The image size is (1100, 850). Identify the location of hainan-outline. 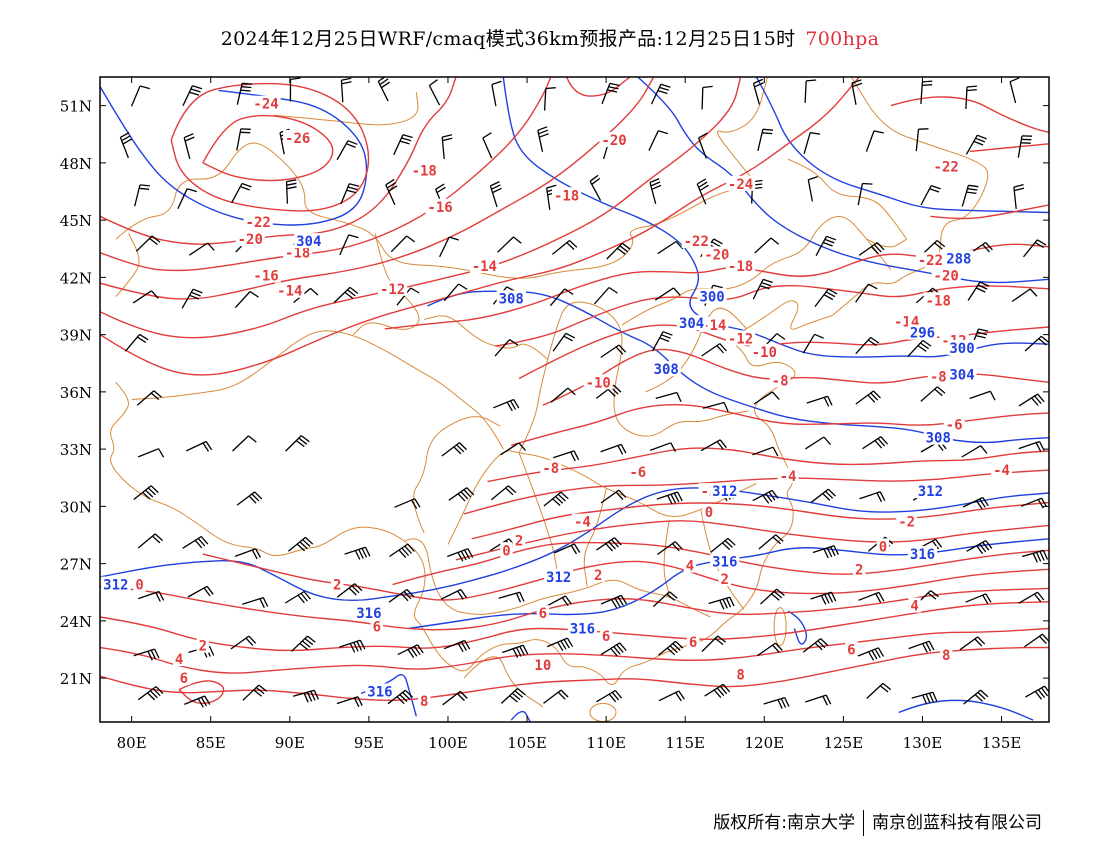
(603, 712).